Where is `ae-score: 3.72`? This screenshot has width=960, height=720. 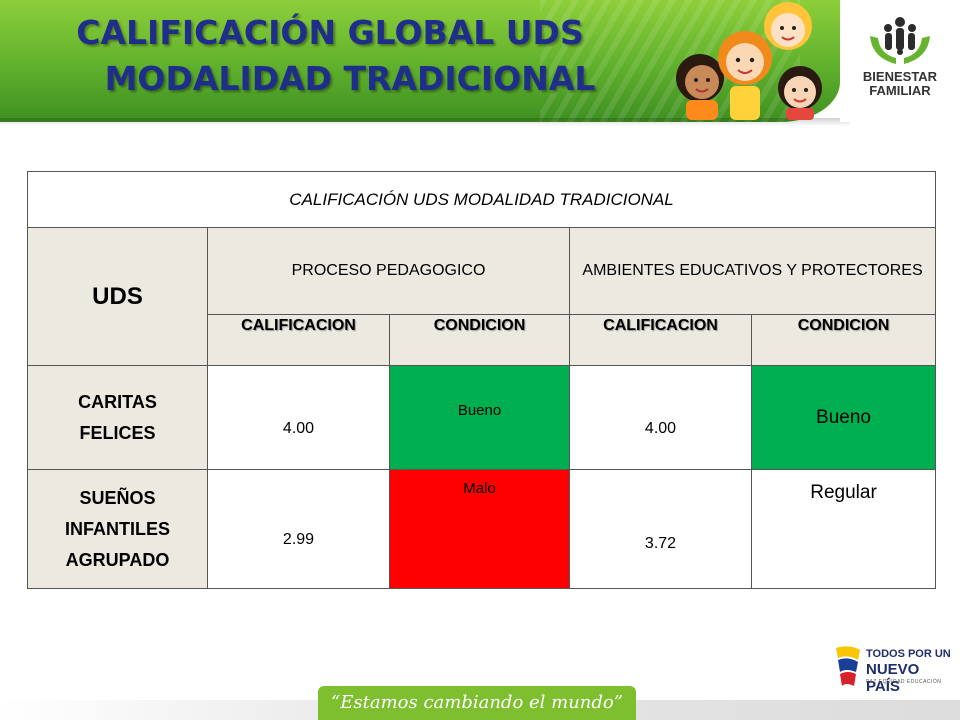
ae-score: 3.72 is located at coordinates (660, 529).